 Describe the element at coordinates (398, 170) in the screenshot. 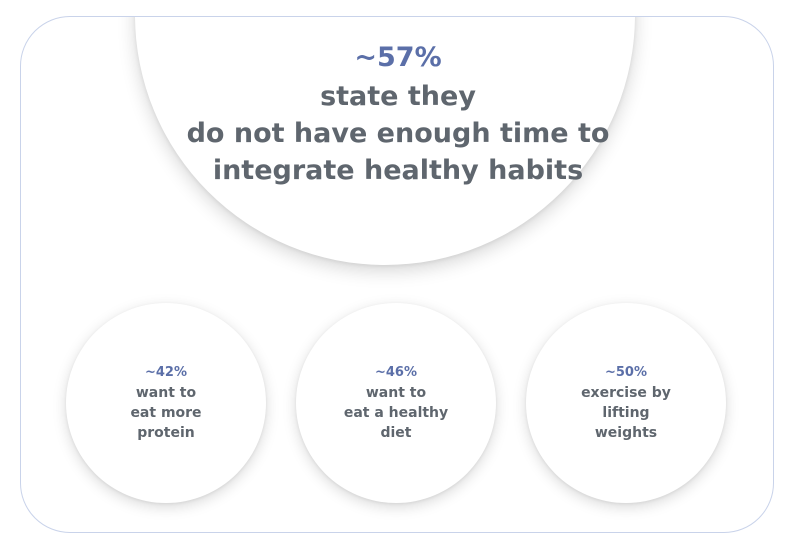

I see `main-stat-line-3: integrate healthy habits` at that location.